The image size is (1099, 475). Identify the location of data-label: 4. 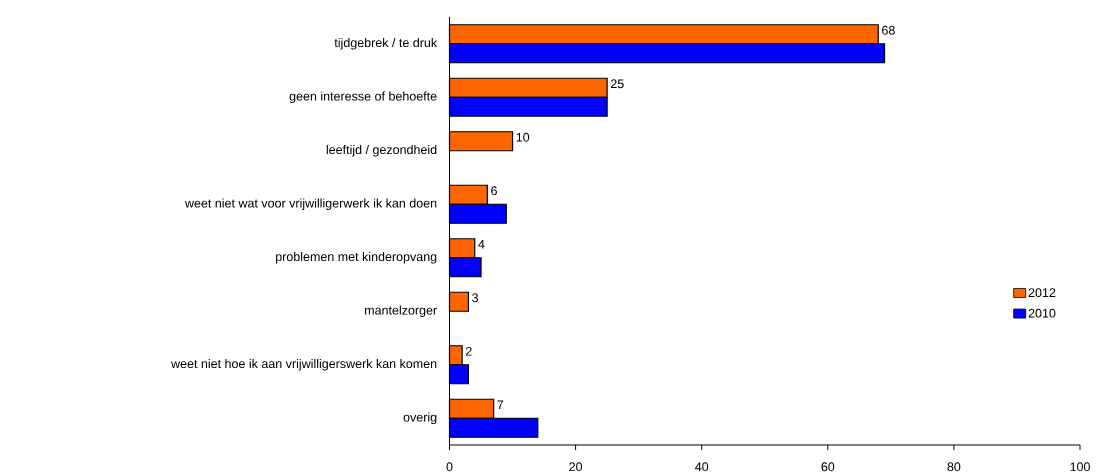
(481, 244).